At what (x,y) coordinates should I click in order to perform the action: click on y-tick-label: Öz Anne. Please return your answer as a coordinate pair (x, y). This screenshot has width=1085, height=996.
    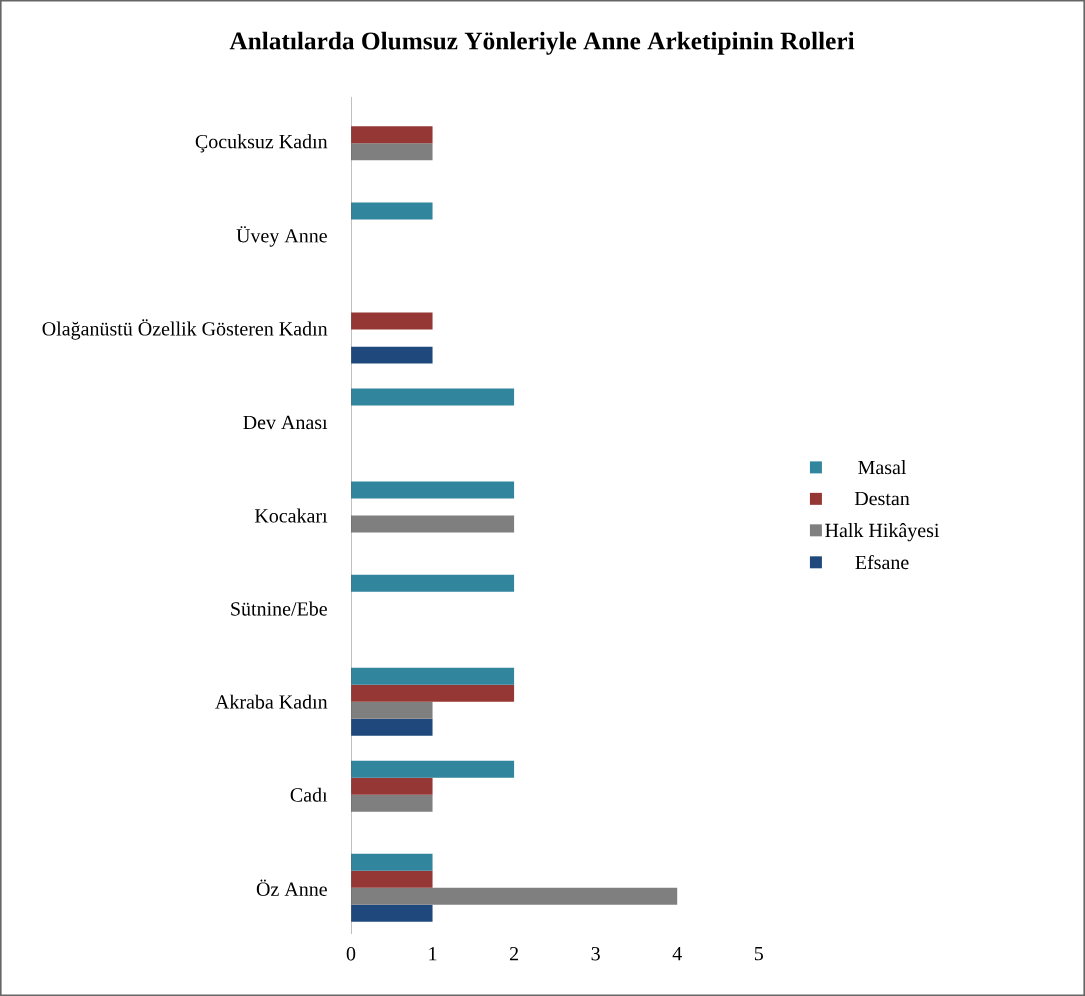
    Looking at the image, I should click on (291, 887).